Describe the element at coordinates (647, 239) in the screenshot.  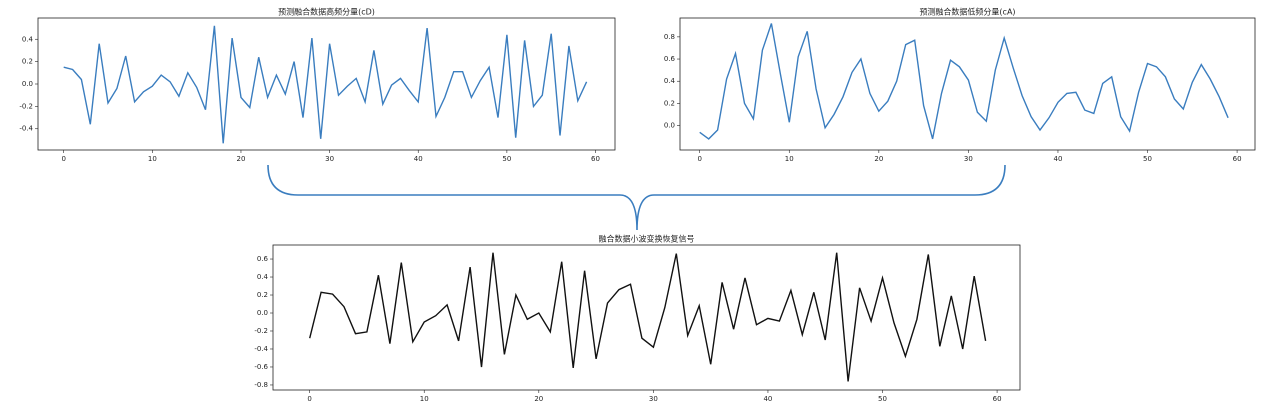
I see `chart-title: 融合数据小波变换恢复信号` at that location.